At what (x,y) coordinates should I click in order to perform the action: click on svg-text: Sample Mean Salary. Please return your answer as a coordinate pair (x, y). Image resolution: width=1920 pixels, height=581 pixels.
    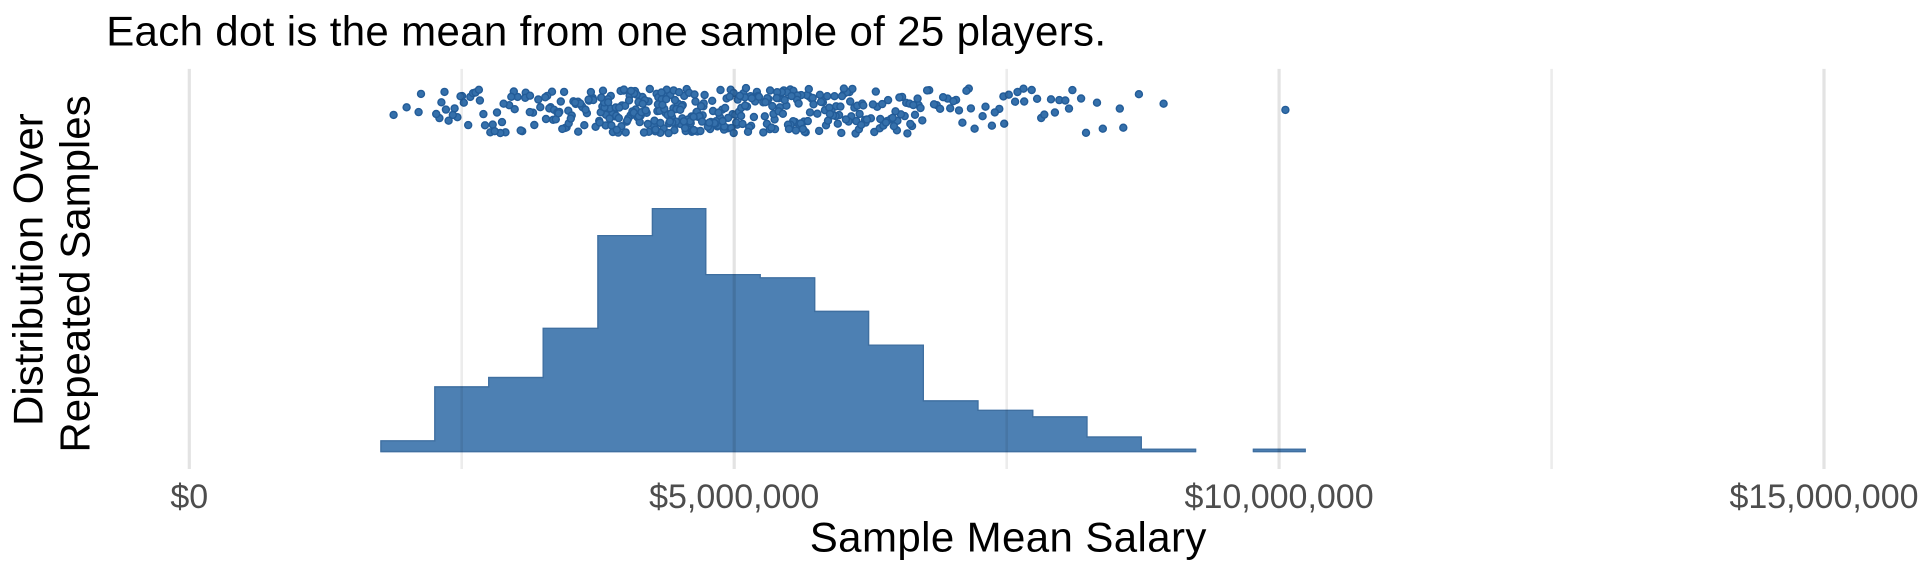
    Looking at the image, I should click on (1008, 537).